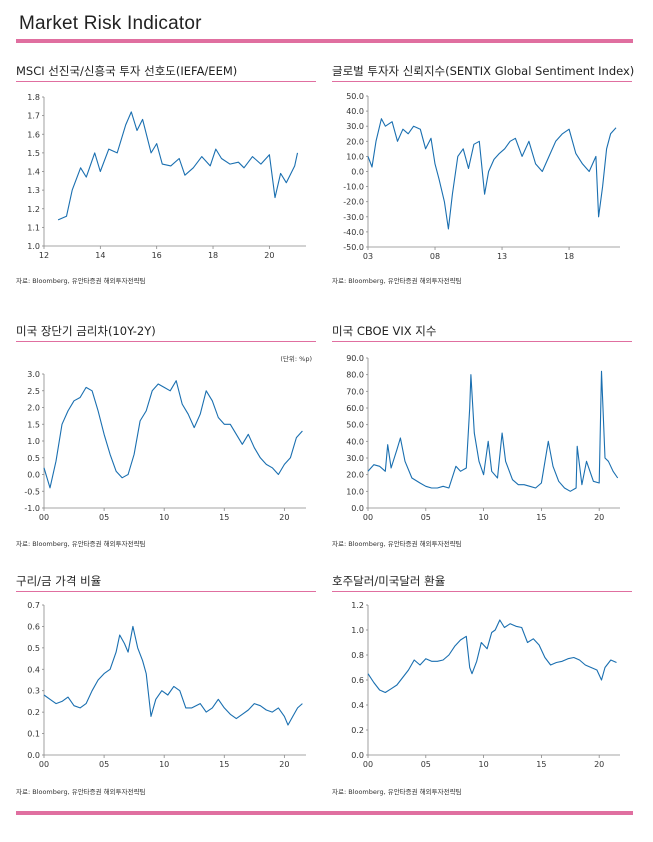 This screenshot has width=653, height=842. Describe the element at coordinates (33, 391) in the screenshot. I see `y-tick-label: 2.5` at that location.